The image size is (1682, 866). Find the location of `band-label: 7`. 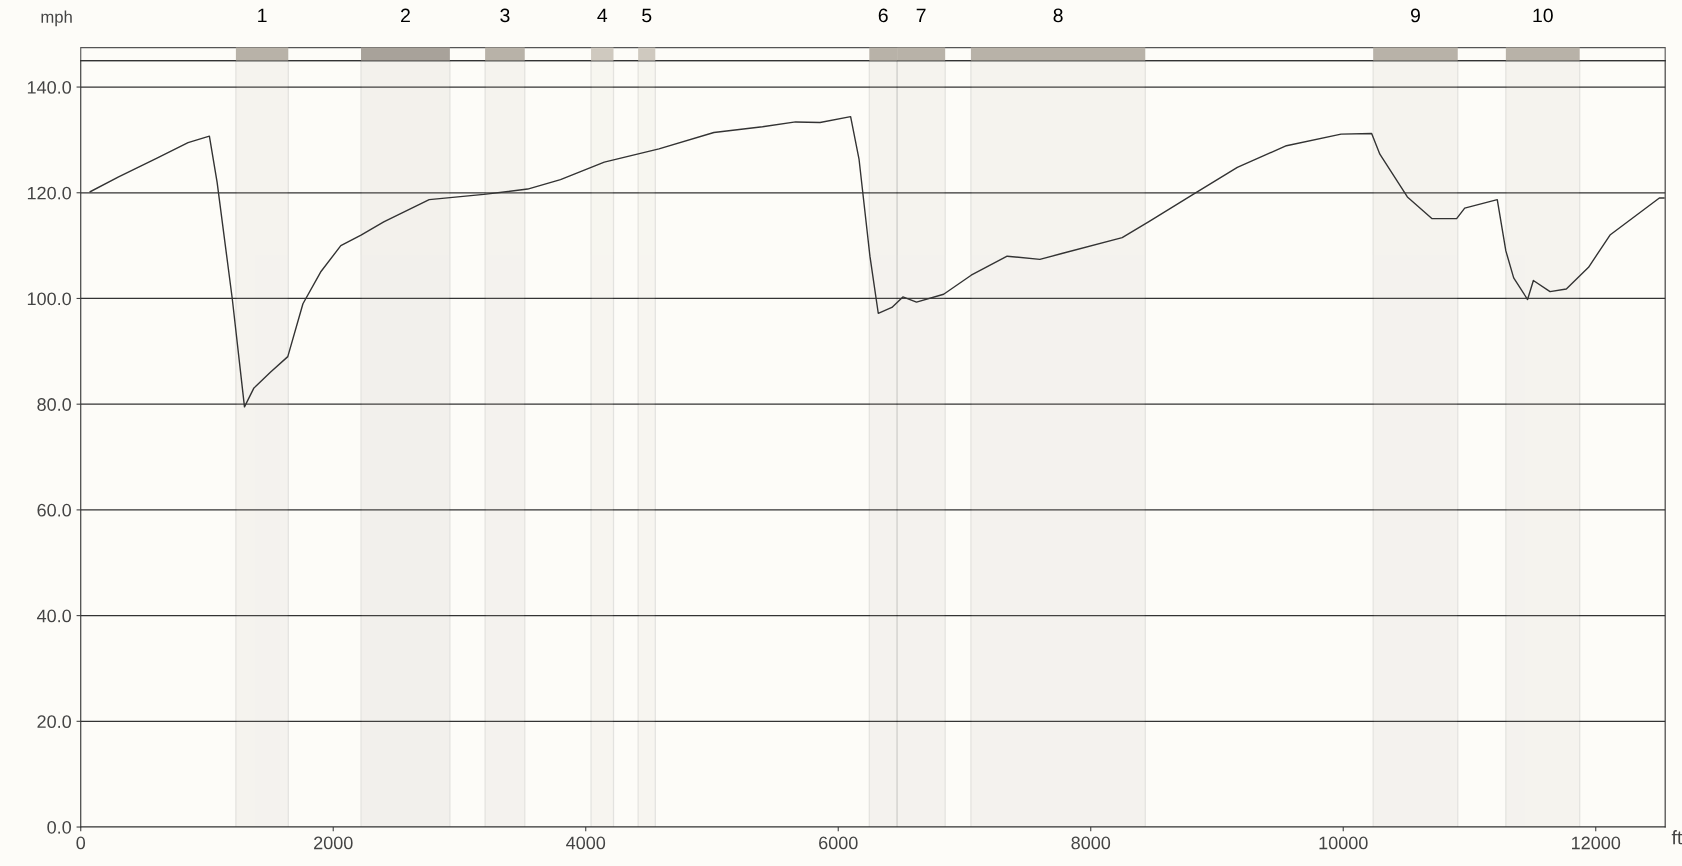

band-label: 7 is located at coordinates (921, 15).